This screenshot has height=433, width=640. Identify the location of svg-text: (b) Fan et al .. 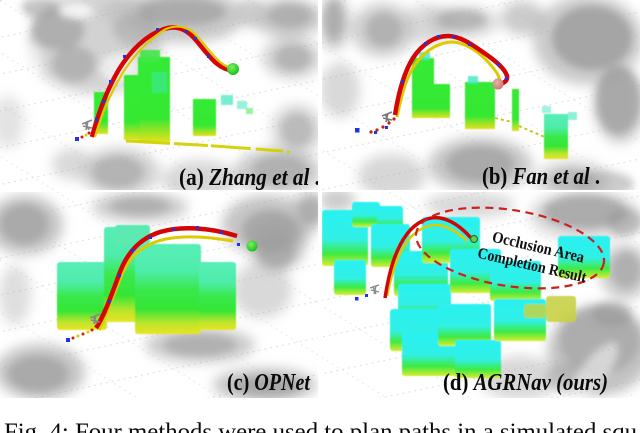
(541, 177).